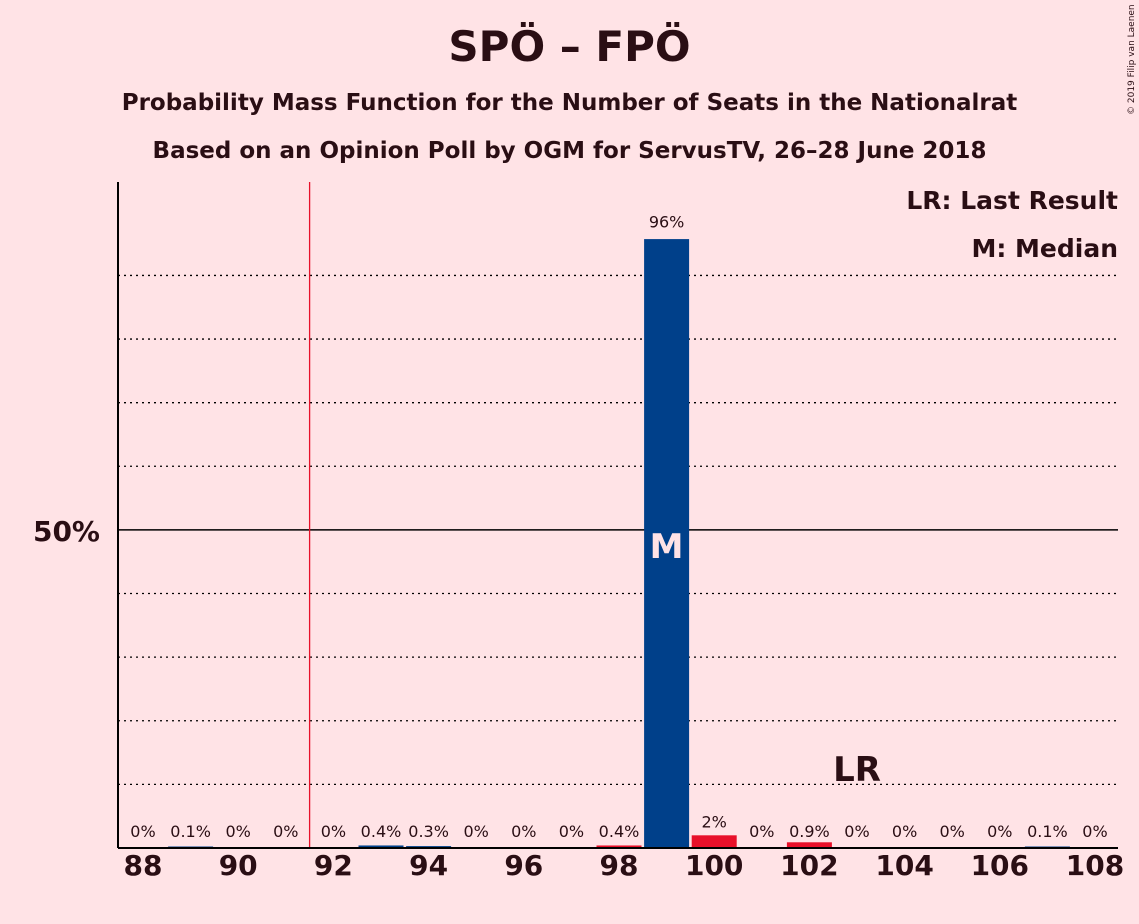  Describe the element at coordinates (428, 865) in the screenshot. I see `x-tick-94: 94` at that location.